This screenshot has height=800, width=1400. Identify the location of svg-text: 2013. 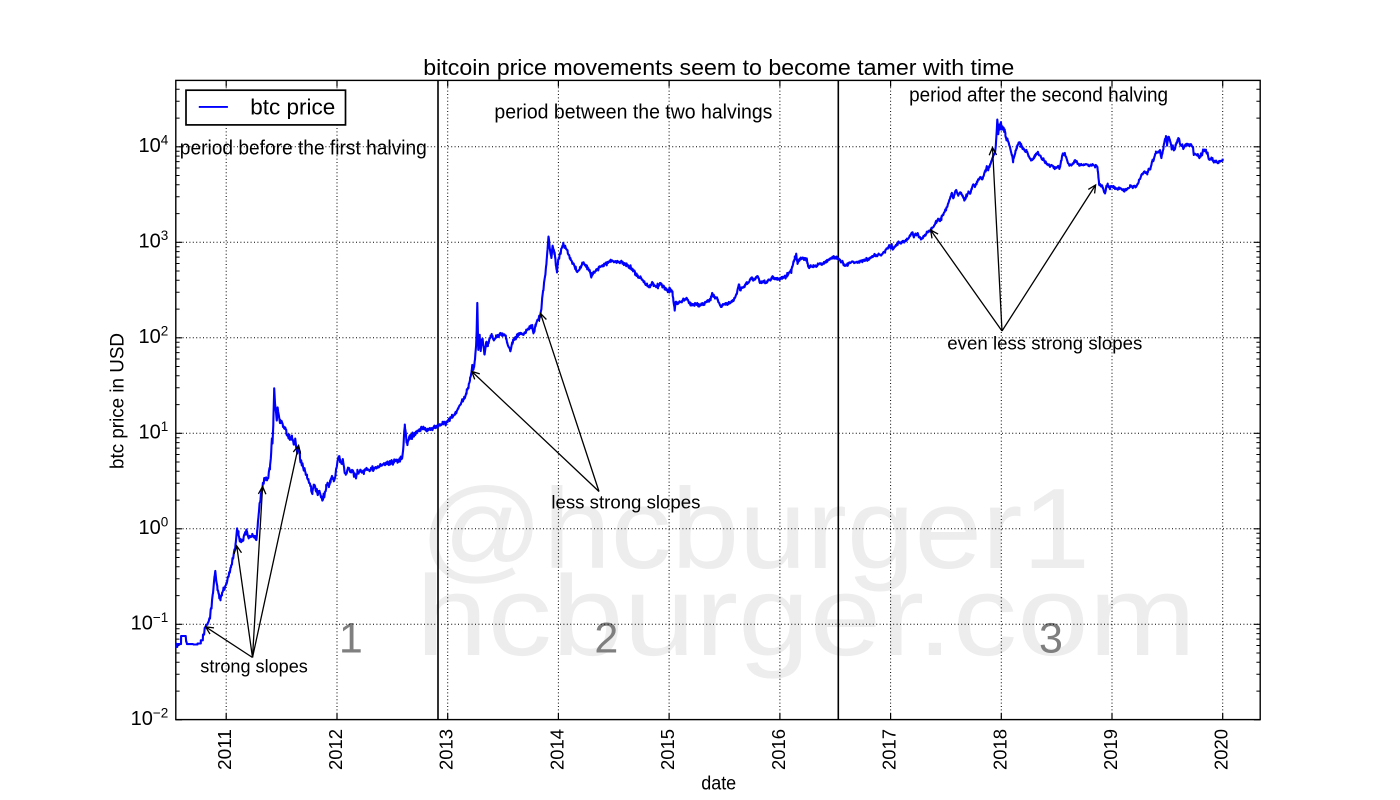
(446, 749).